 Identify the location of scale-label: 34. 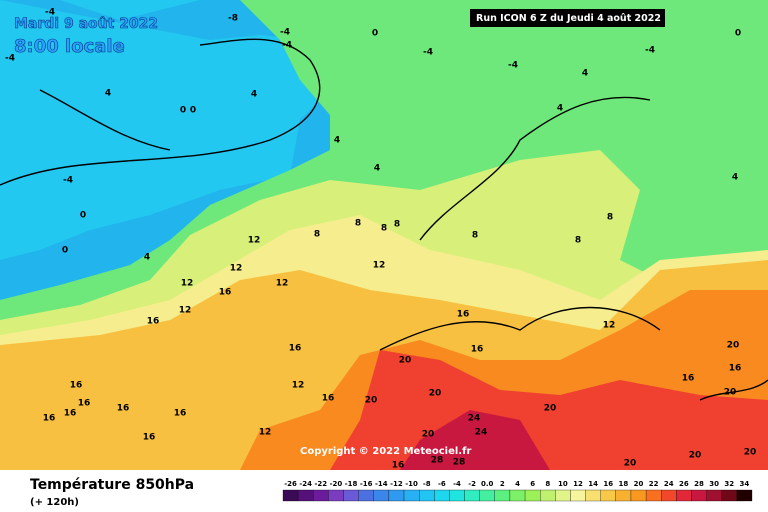
(745, 484).